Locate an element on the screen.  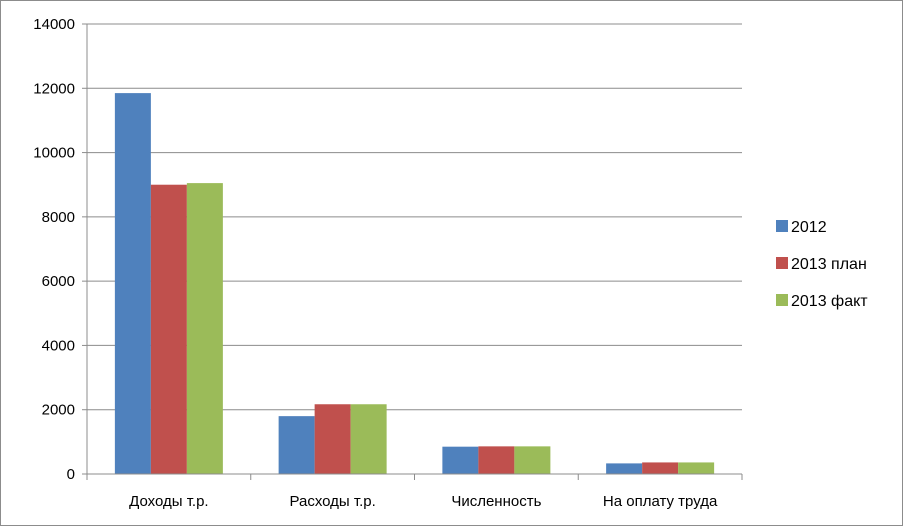
y-tick-label: 0 is located at coordinates (71, 474).